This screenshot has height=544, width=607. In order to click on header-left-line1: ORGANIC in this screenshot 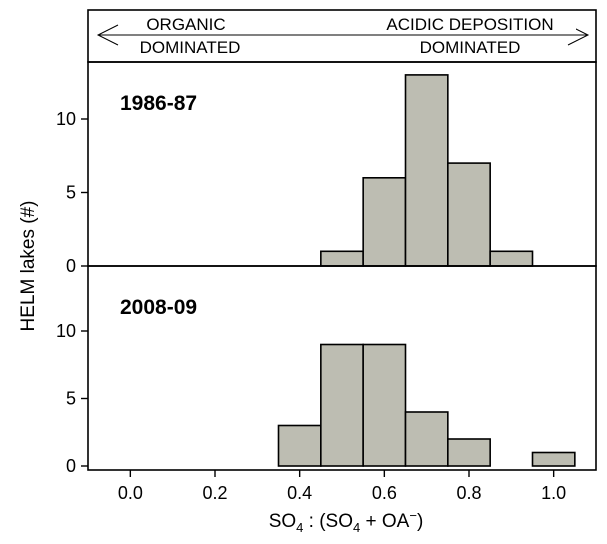, I will do `click(185, 24)`.